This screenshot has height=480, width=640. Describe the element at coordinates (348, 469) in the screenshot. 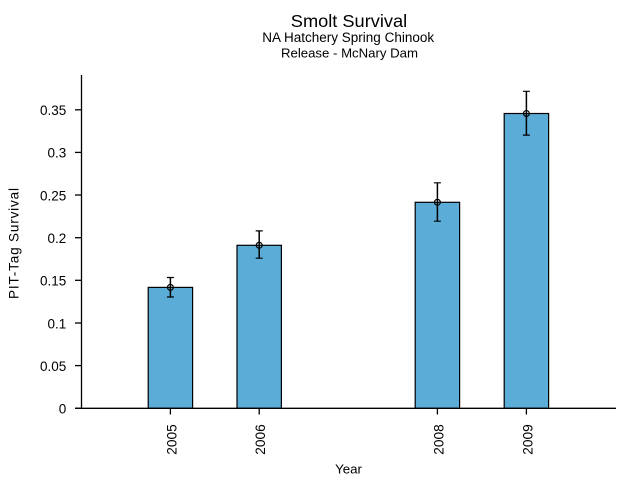

I see `svg-text: Year` at that location.